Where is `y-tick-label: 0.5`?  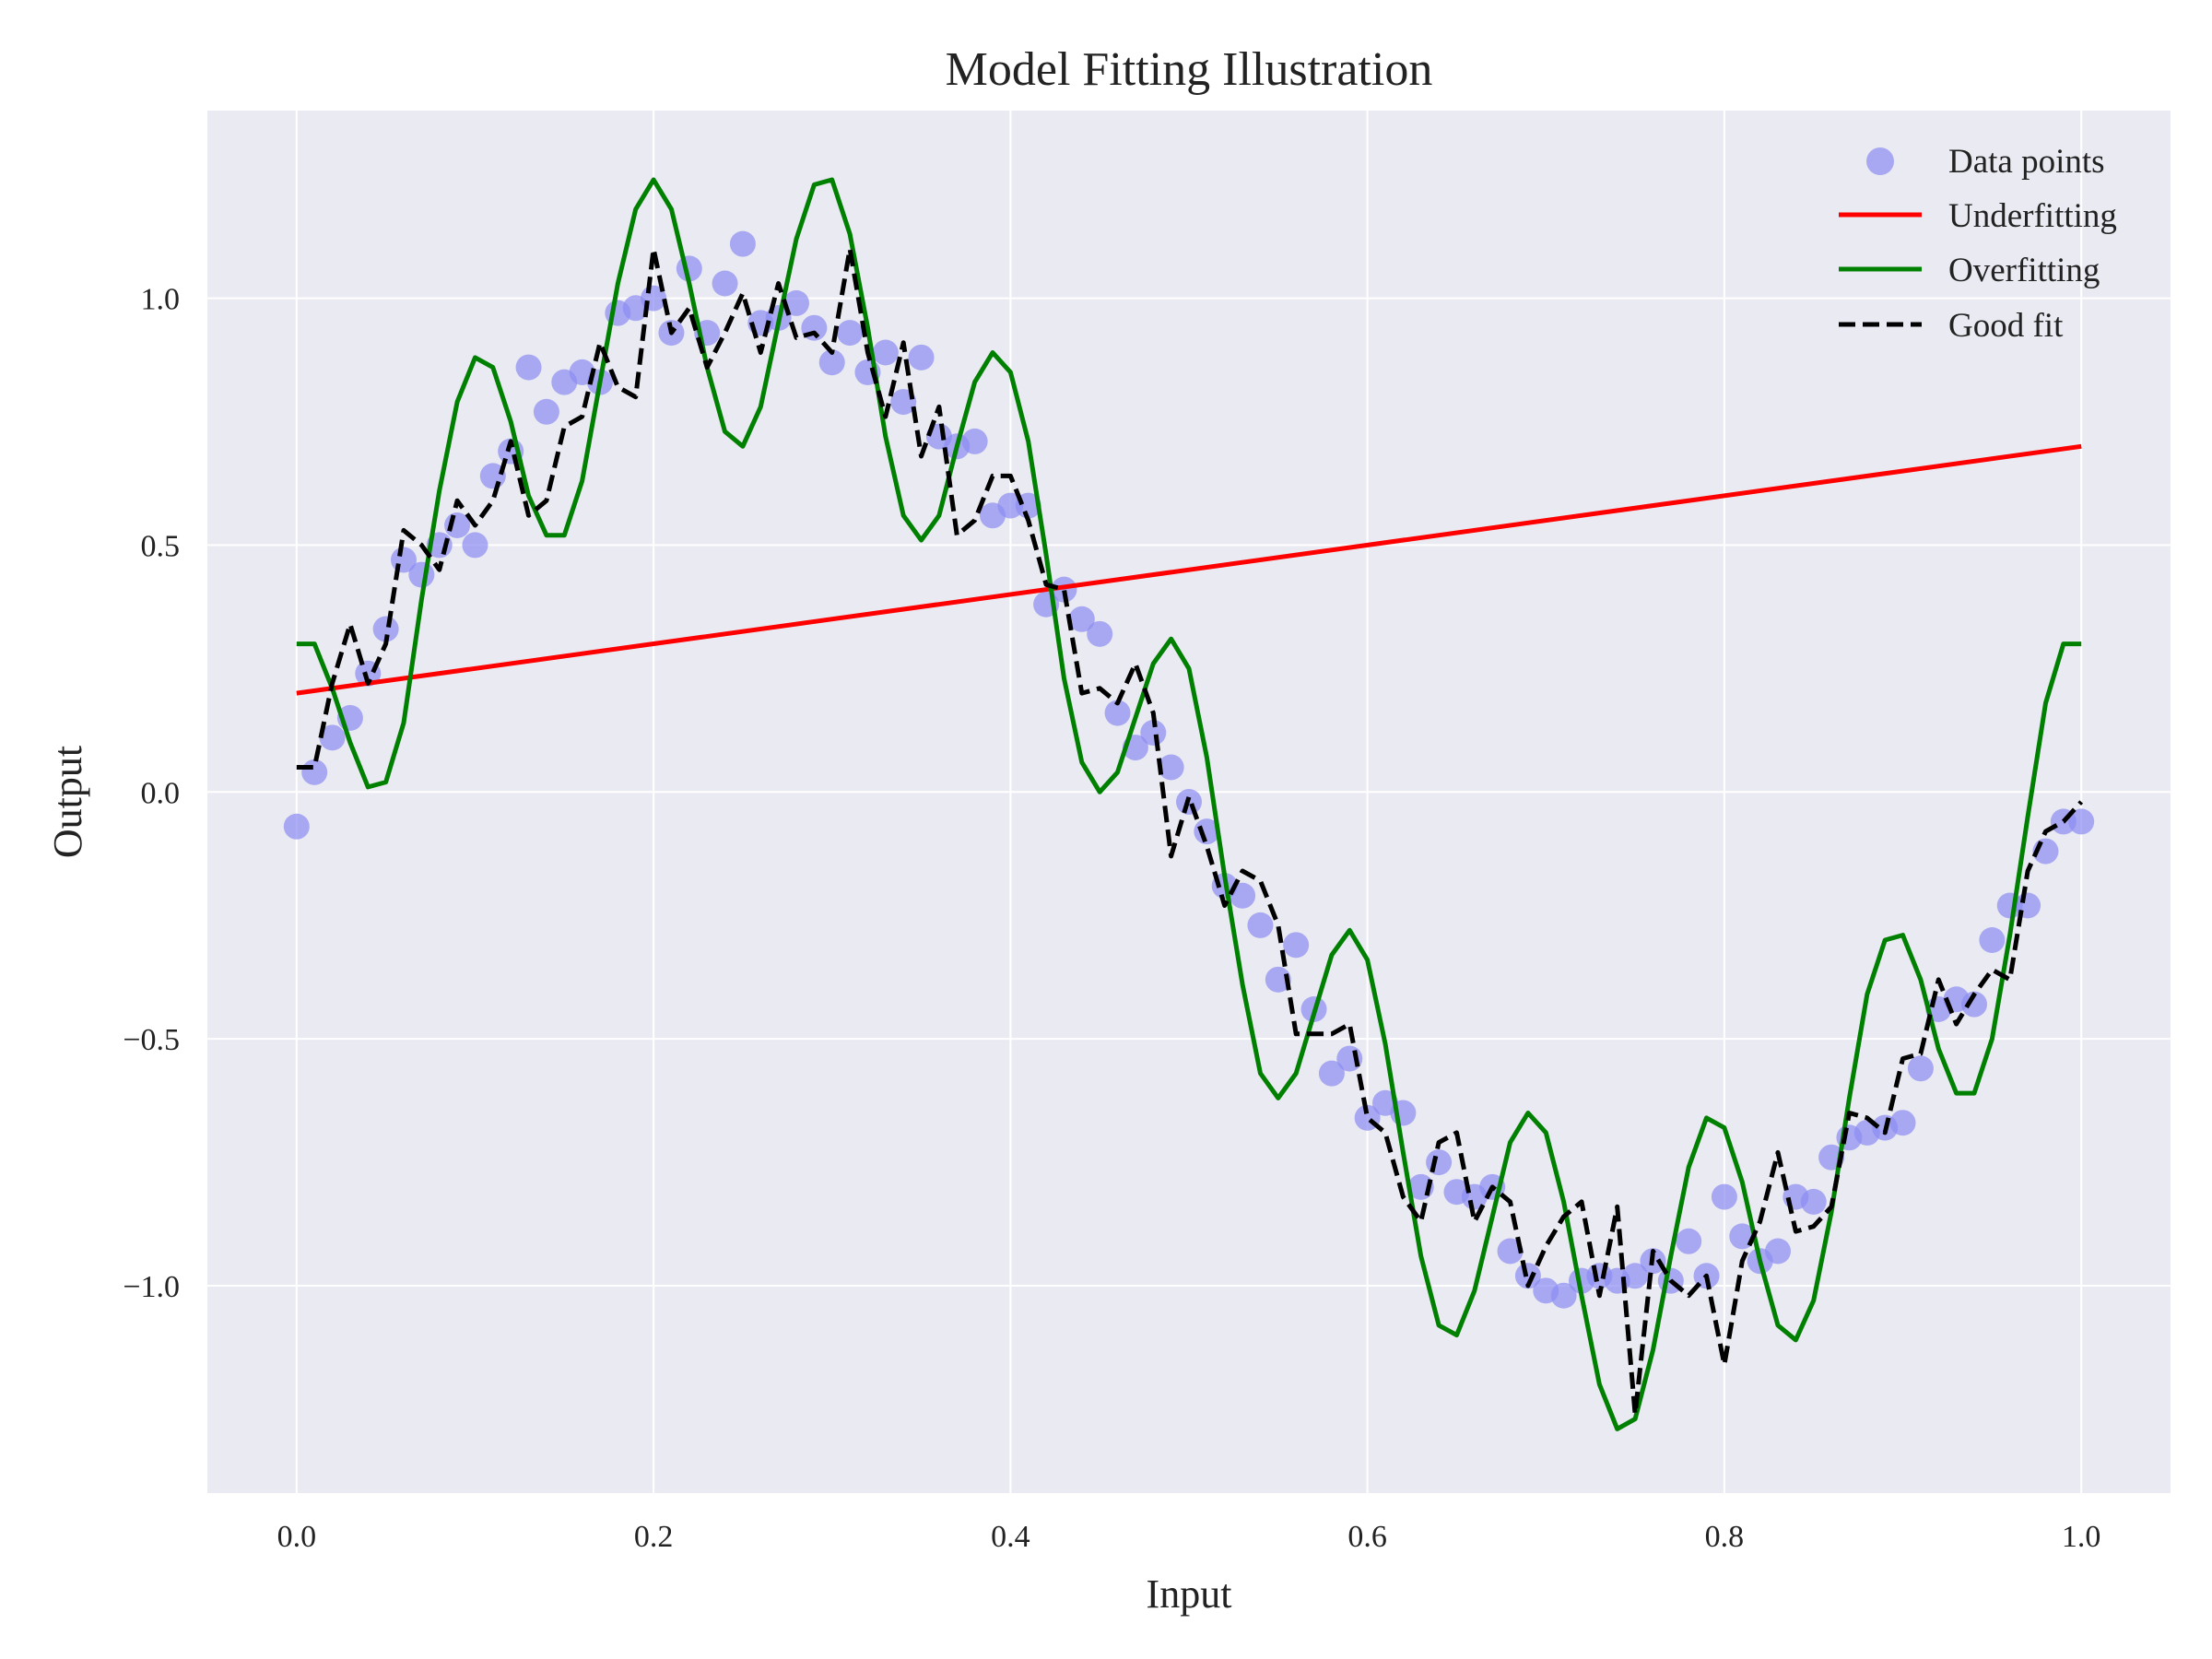 y-tick-label: 0.5 is located at coordinates (161, 546).